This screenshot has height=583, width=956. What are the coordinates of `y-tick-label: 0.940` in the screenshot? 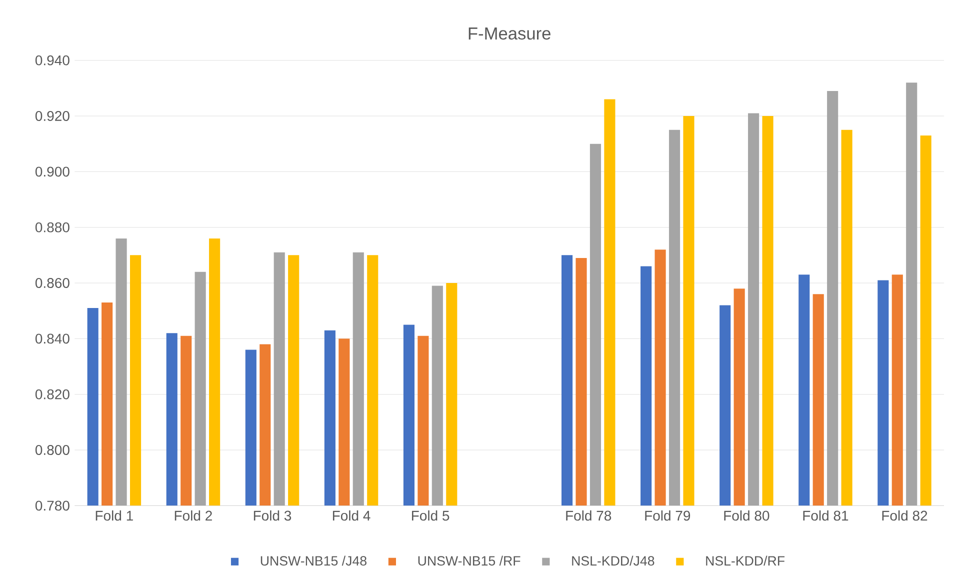 It's located at (52, 60).